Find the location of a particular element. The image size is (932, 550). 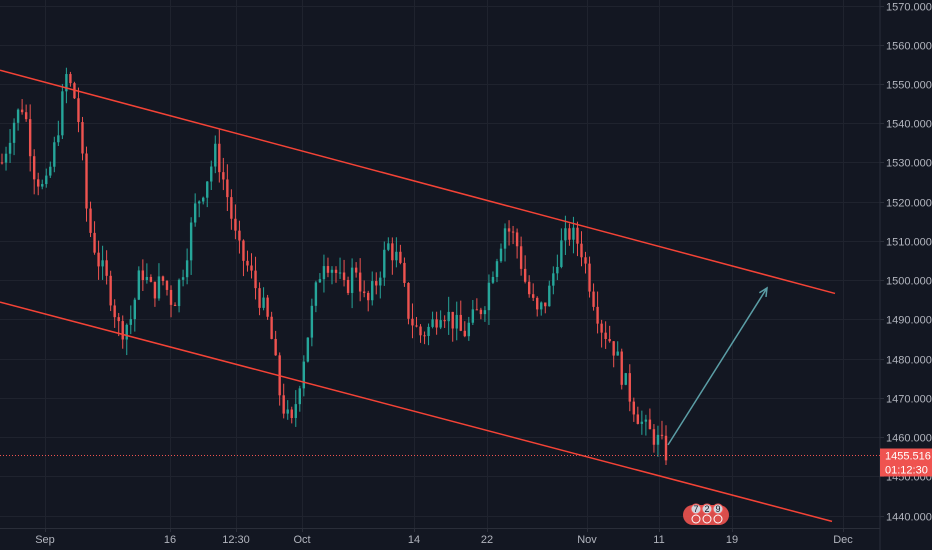

last-price-box is located at coordinates (906, 455).